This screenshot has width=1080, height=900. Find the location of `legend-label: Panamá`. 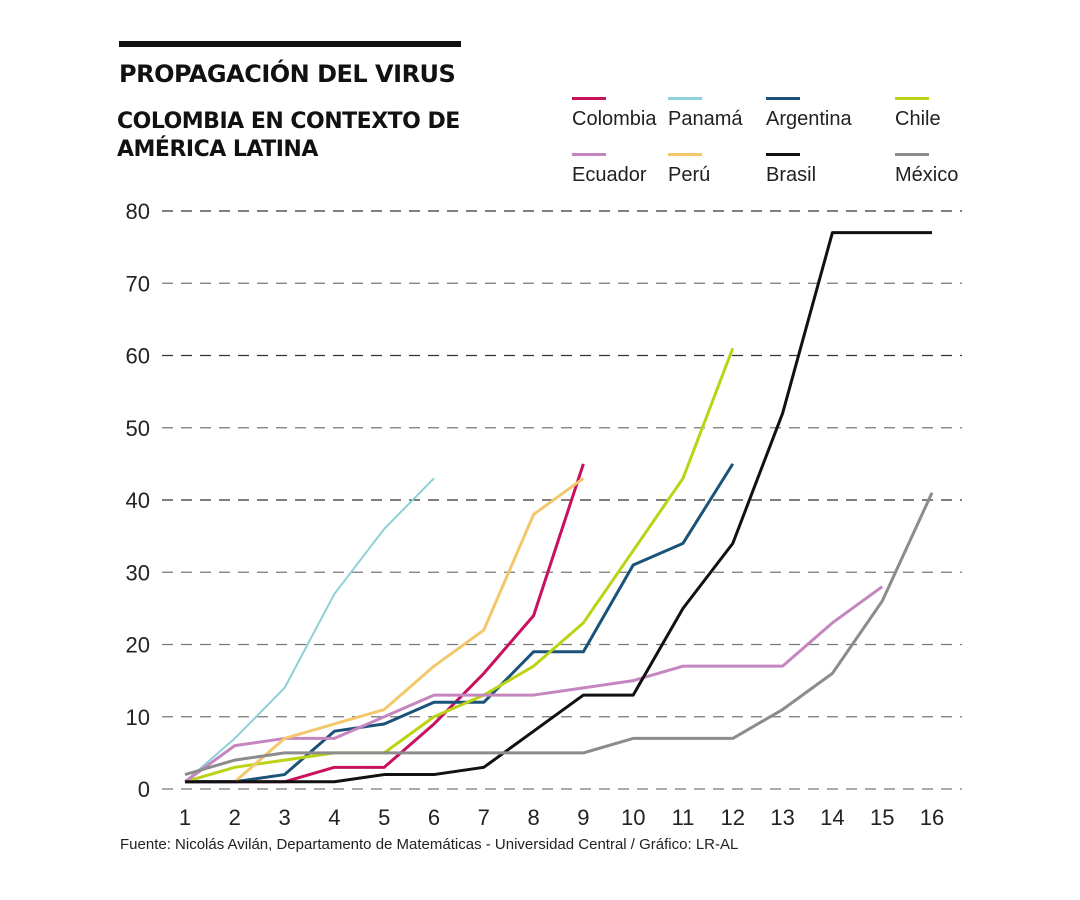

legend-label: Panamá is located at coordinates (705, 119).